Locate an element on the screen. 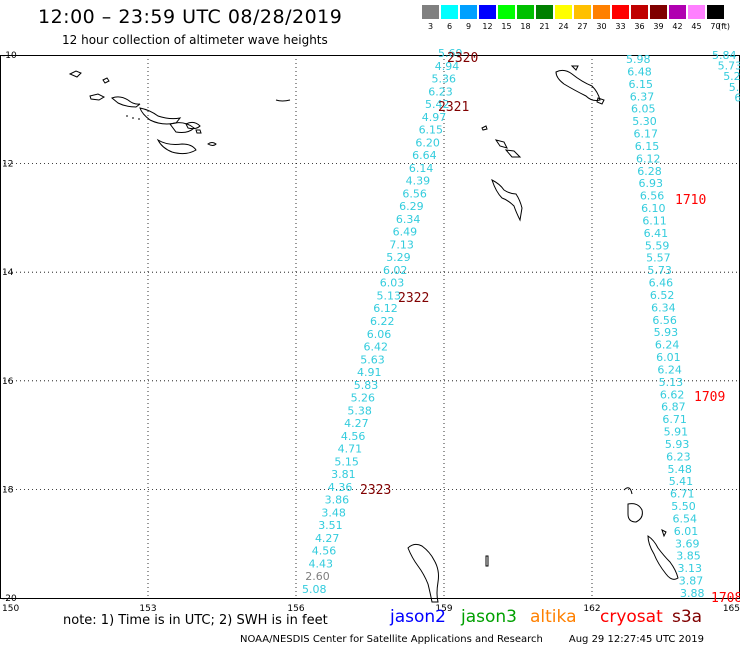 The height and width of the screenshot is (650, 740). wave-height-label: 6.28 is located at coordinates (649, 171).